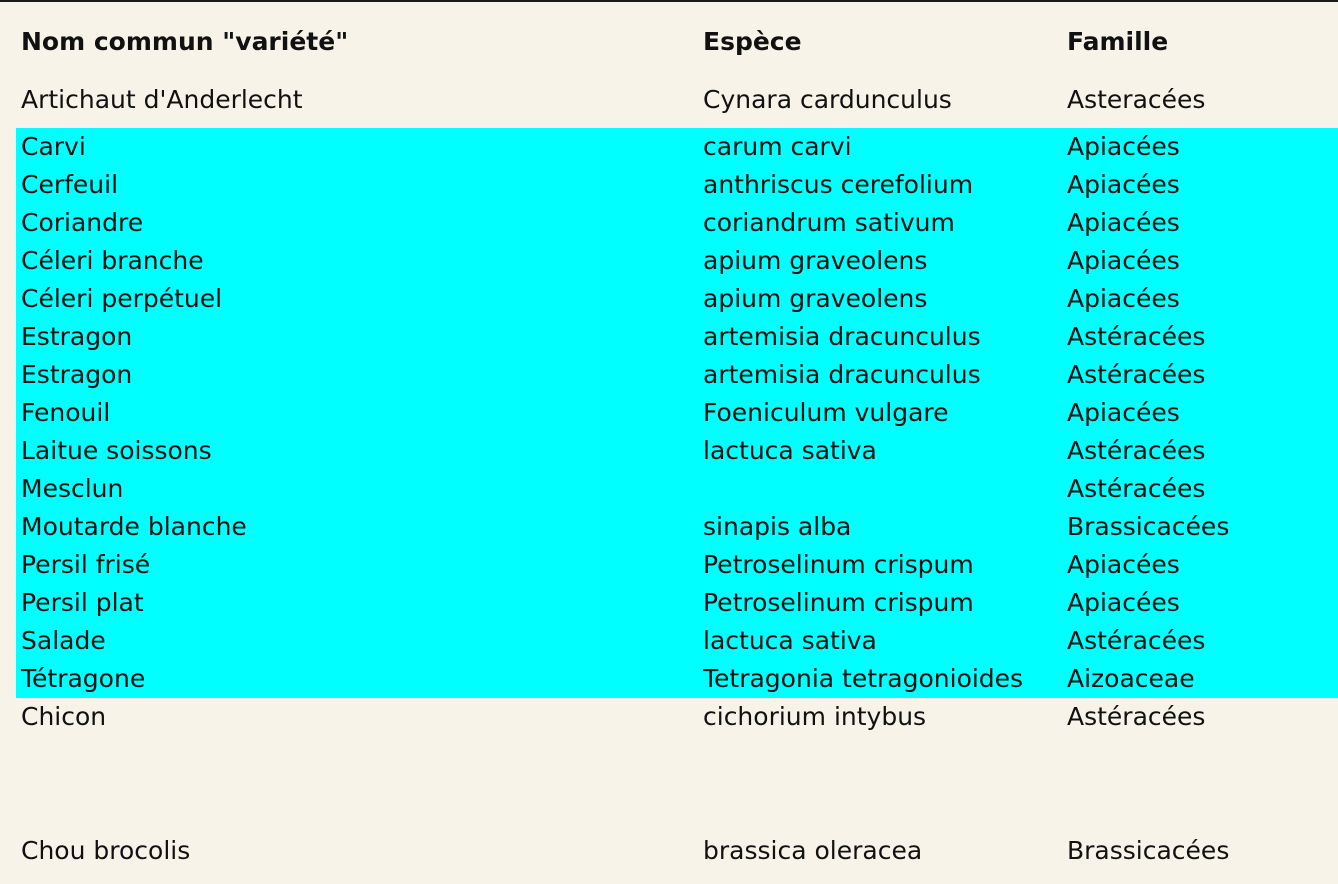 Image resolution: width=1338 pixels, height=884 pixels. I want to click on cell-species: Foeniculum vulgare, so click(826, 412).